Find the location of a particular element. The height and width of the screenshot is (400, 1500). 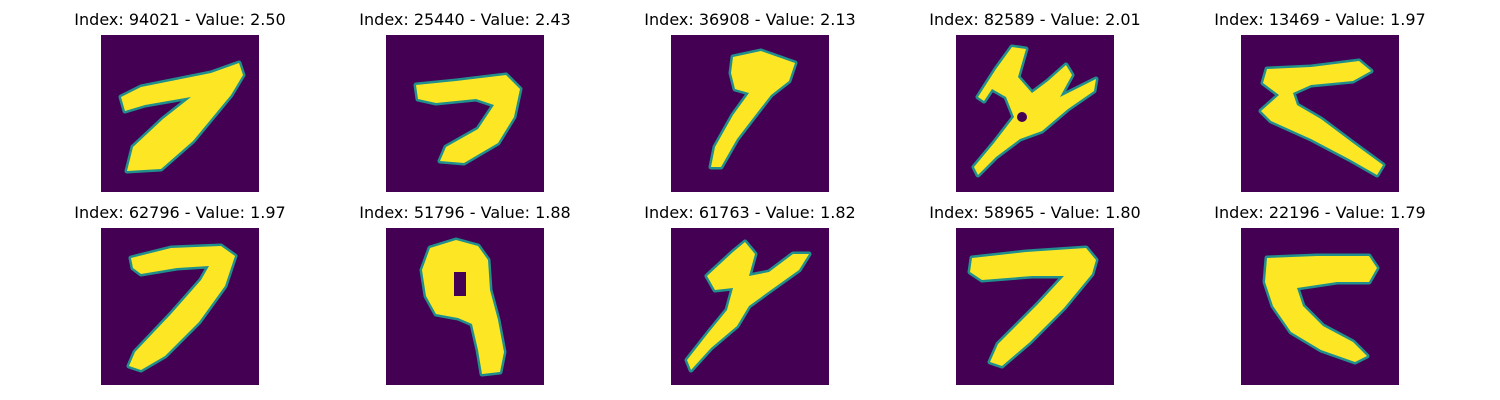

panel-title: Index: 62796 - Value: 1.97 is located at coordinates (180, 212).